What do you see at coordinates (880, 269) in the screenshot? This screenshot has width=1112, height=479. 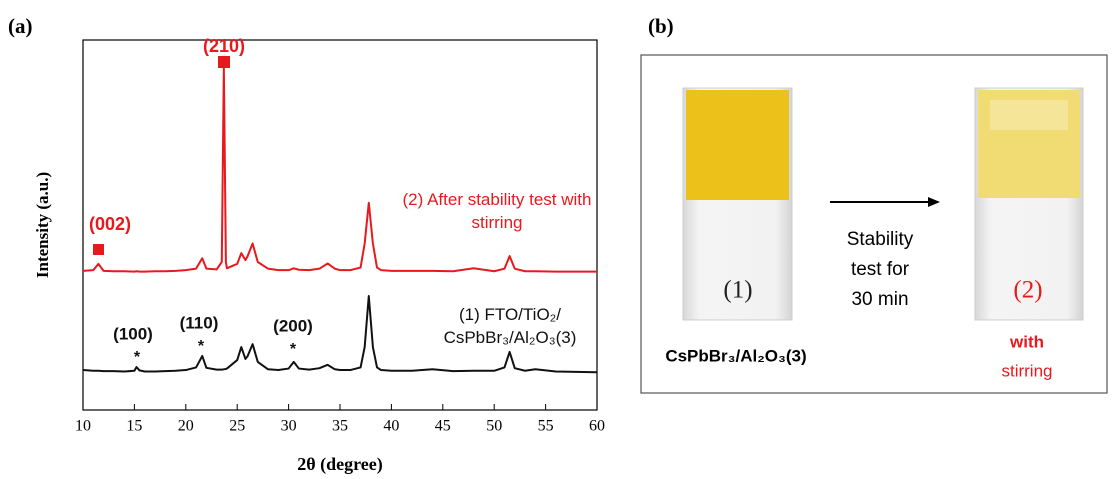 I see `arrow-text: test for` at bounding box center [880, 269].